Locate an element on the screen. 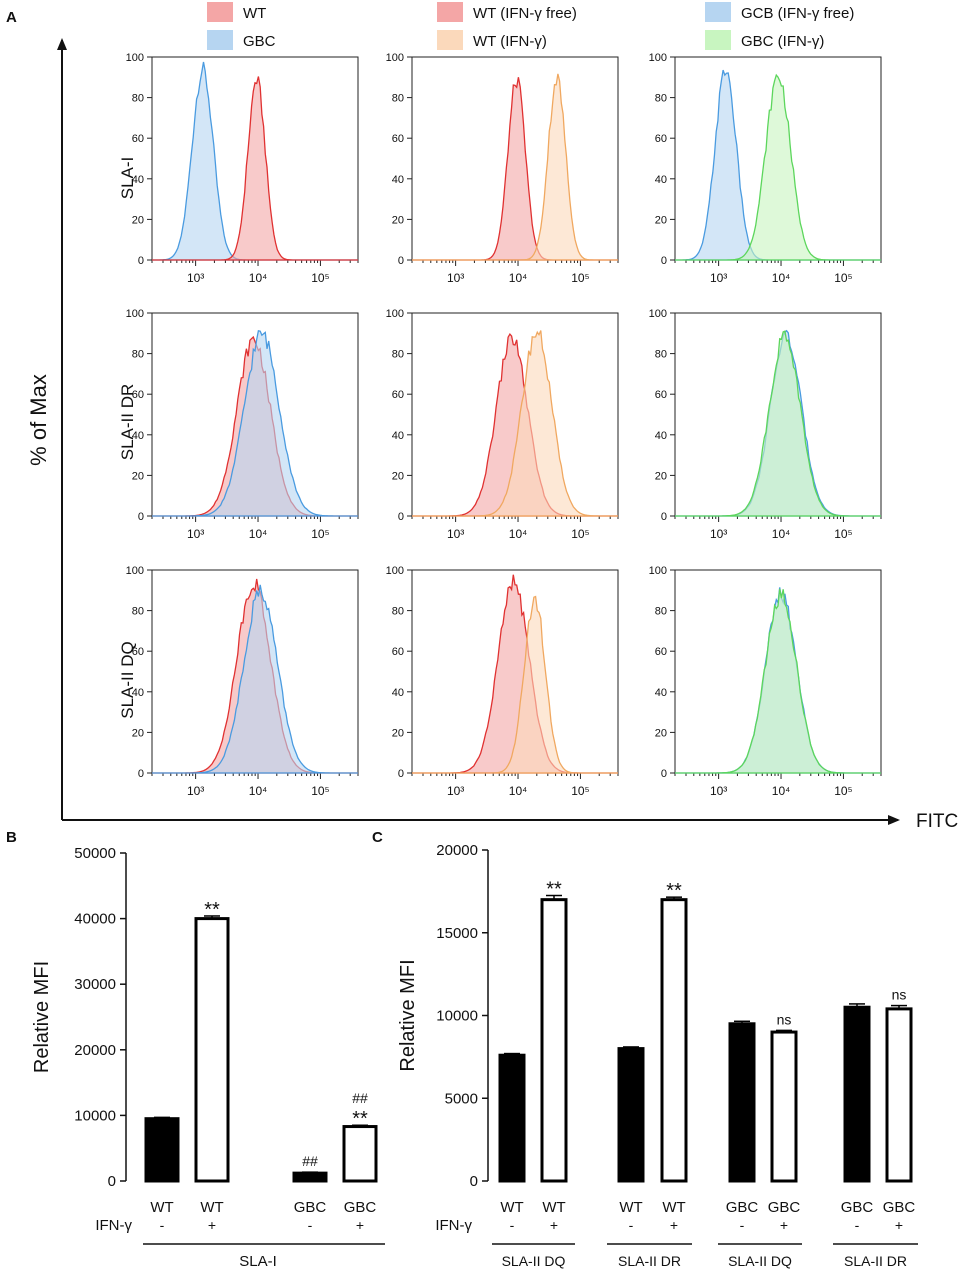  legend-label-gcb-ifn-free: GCB (IFN-γ free) is located at coordinates (797, 13).